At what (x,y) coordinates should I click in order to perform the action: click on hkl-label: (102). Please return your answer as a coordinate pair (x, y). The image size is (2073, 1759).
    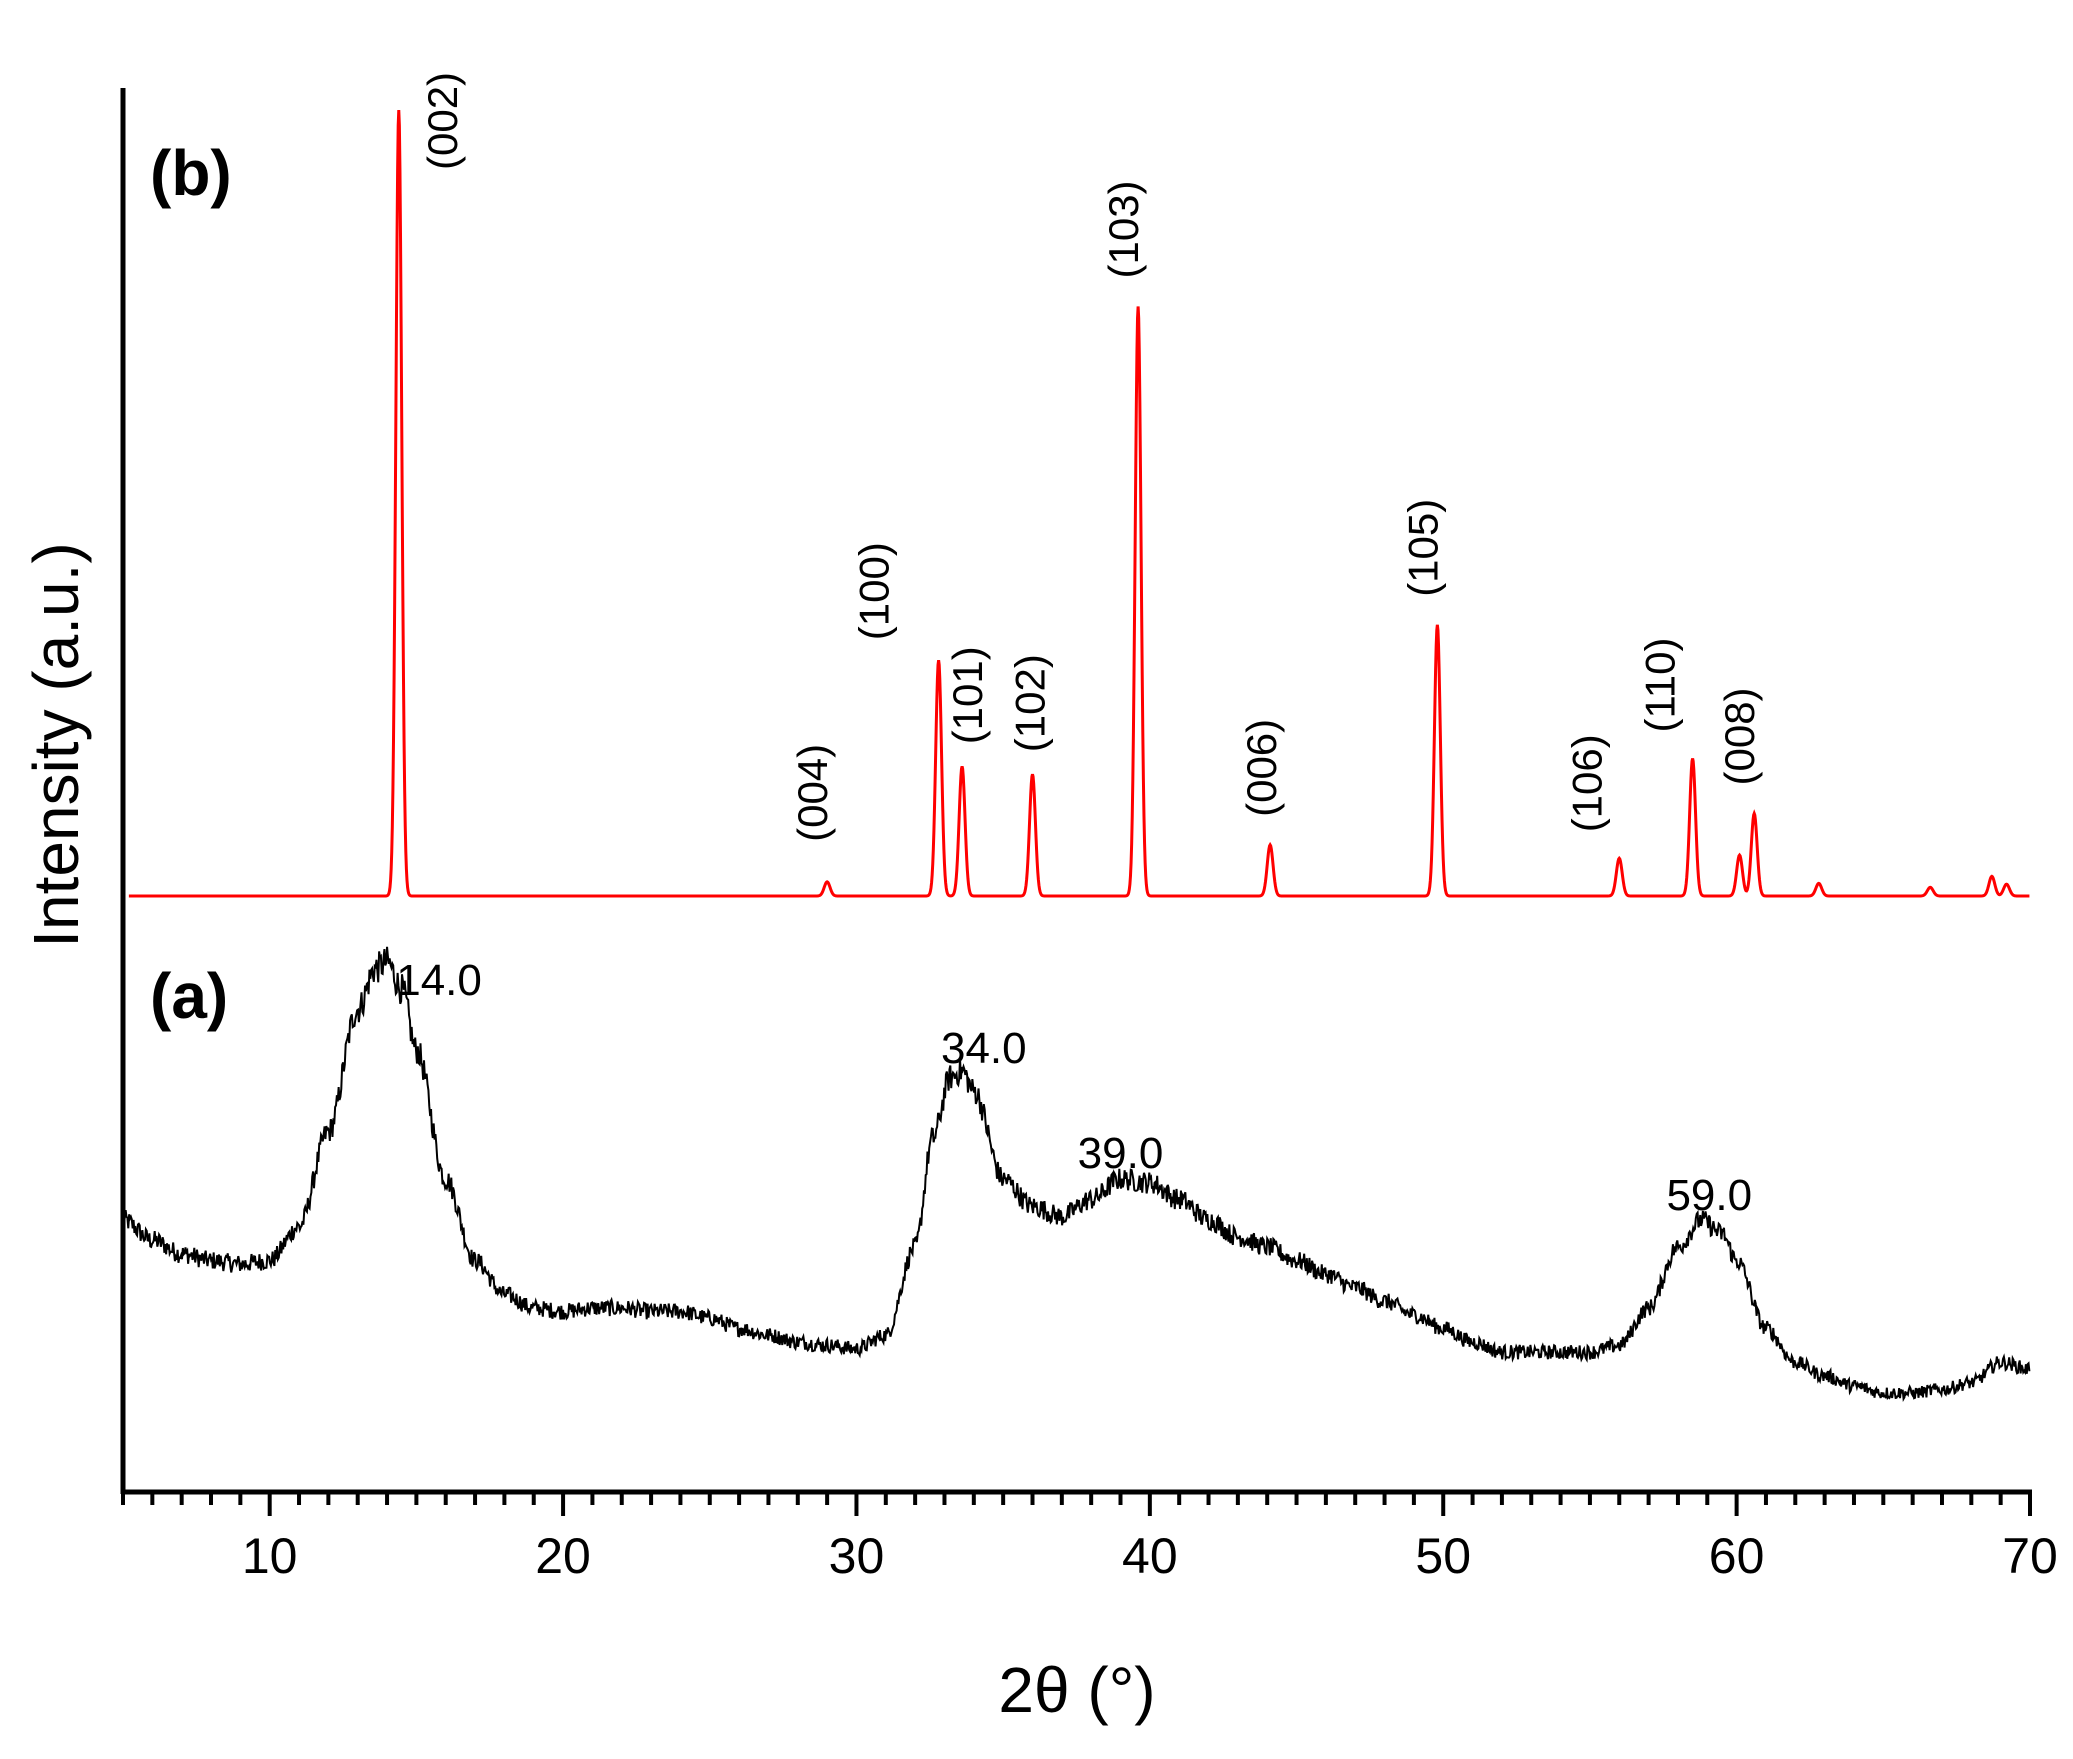
    Looking at the image, I should click on (1030, 703).